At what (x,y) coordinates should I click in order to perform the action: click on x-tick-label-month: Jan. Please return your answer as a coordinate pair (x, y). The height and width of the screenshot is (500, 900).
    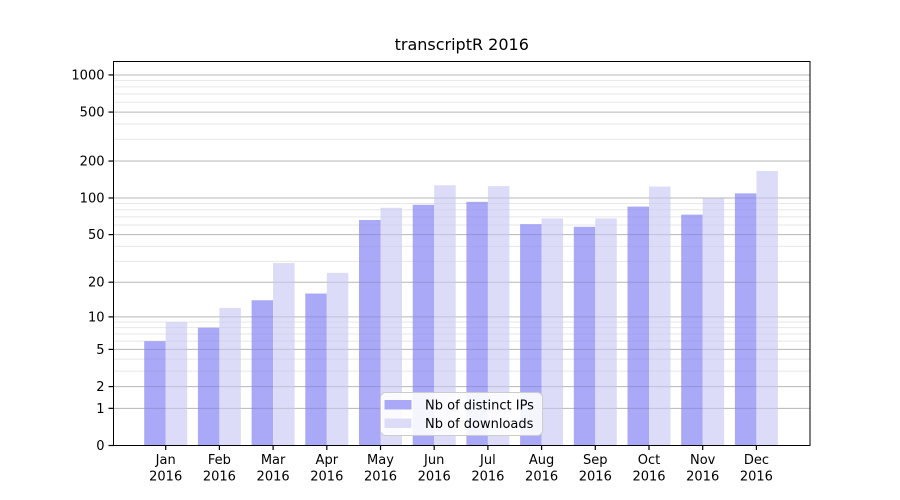
    Looking at the image, I should click on (165, 460).